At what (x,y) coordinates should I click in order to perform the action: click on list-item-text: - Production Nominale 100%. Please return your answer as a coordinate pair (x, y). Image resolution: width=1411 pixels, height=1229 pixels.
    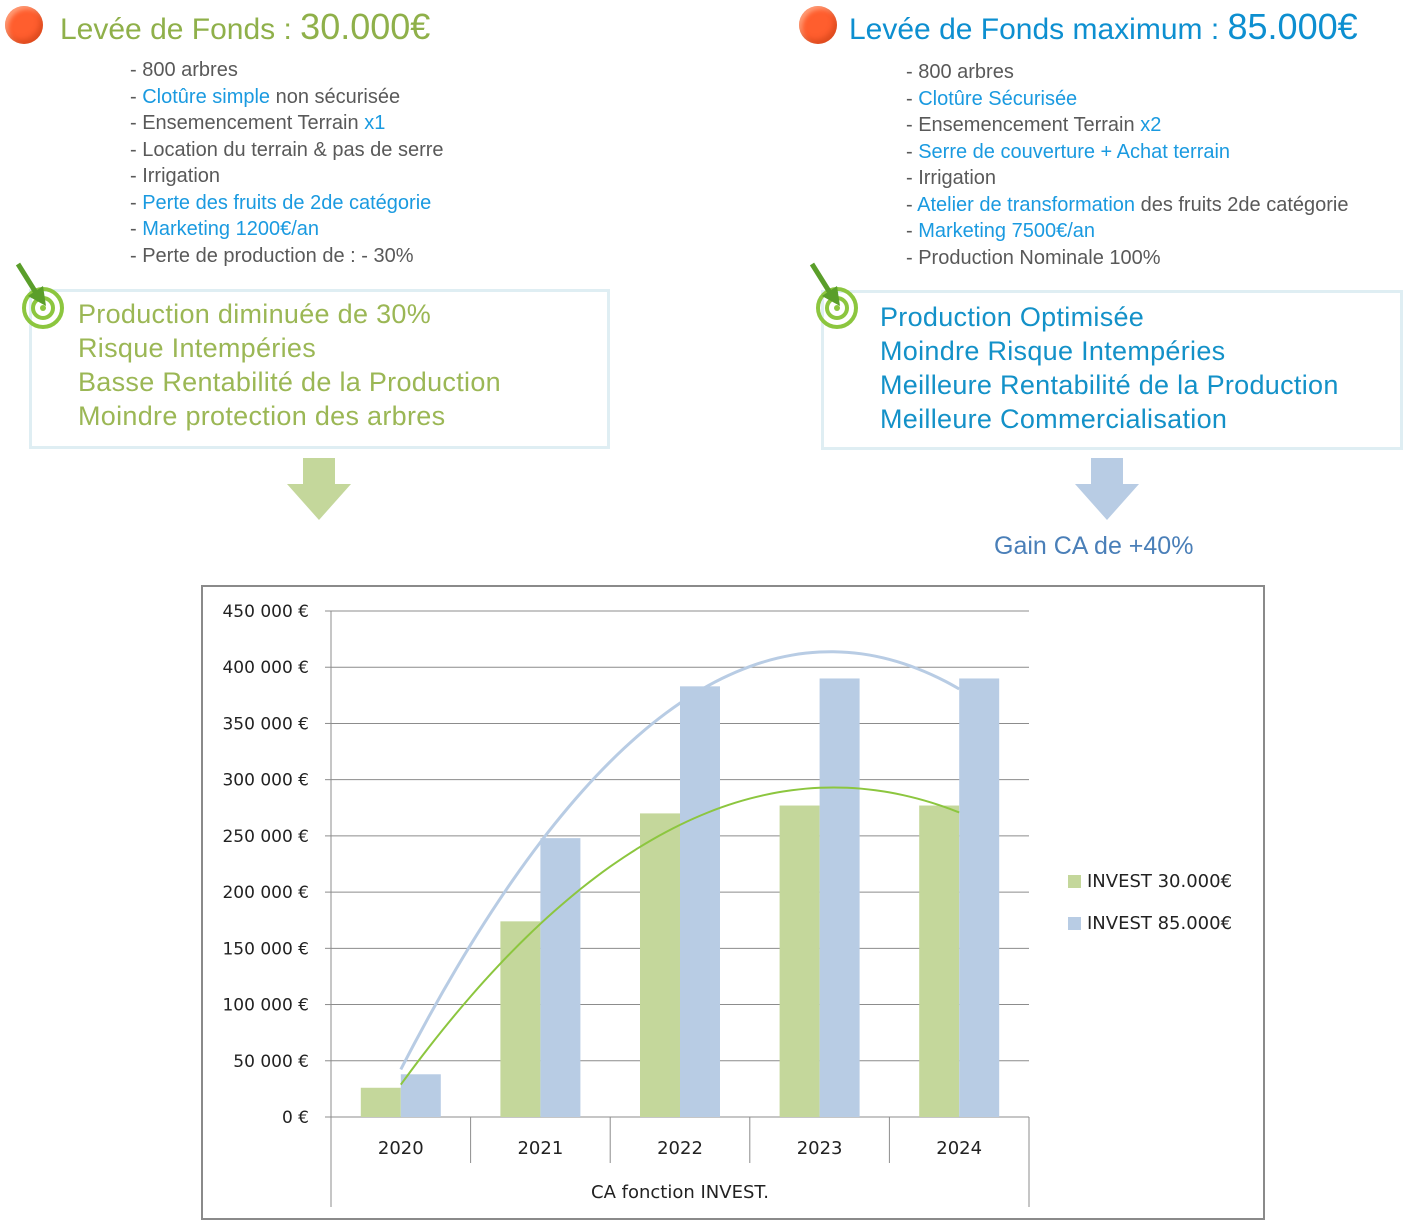
    Looking at the image, I should click on (1033, 257).